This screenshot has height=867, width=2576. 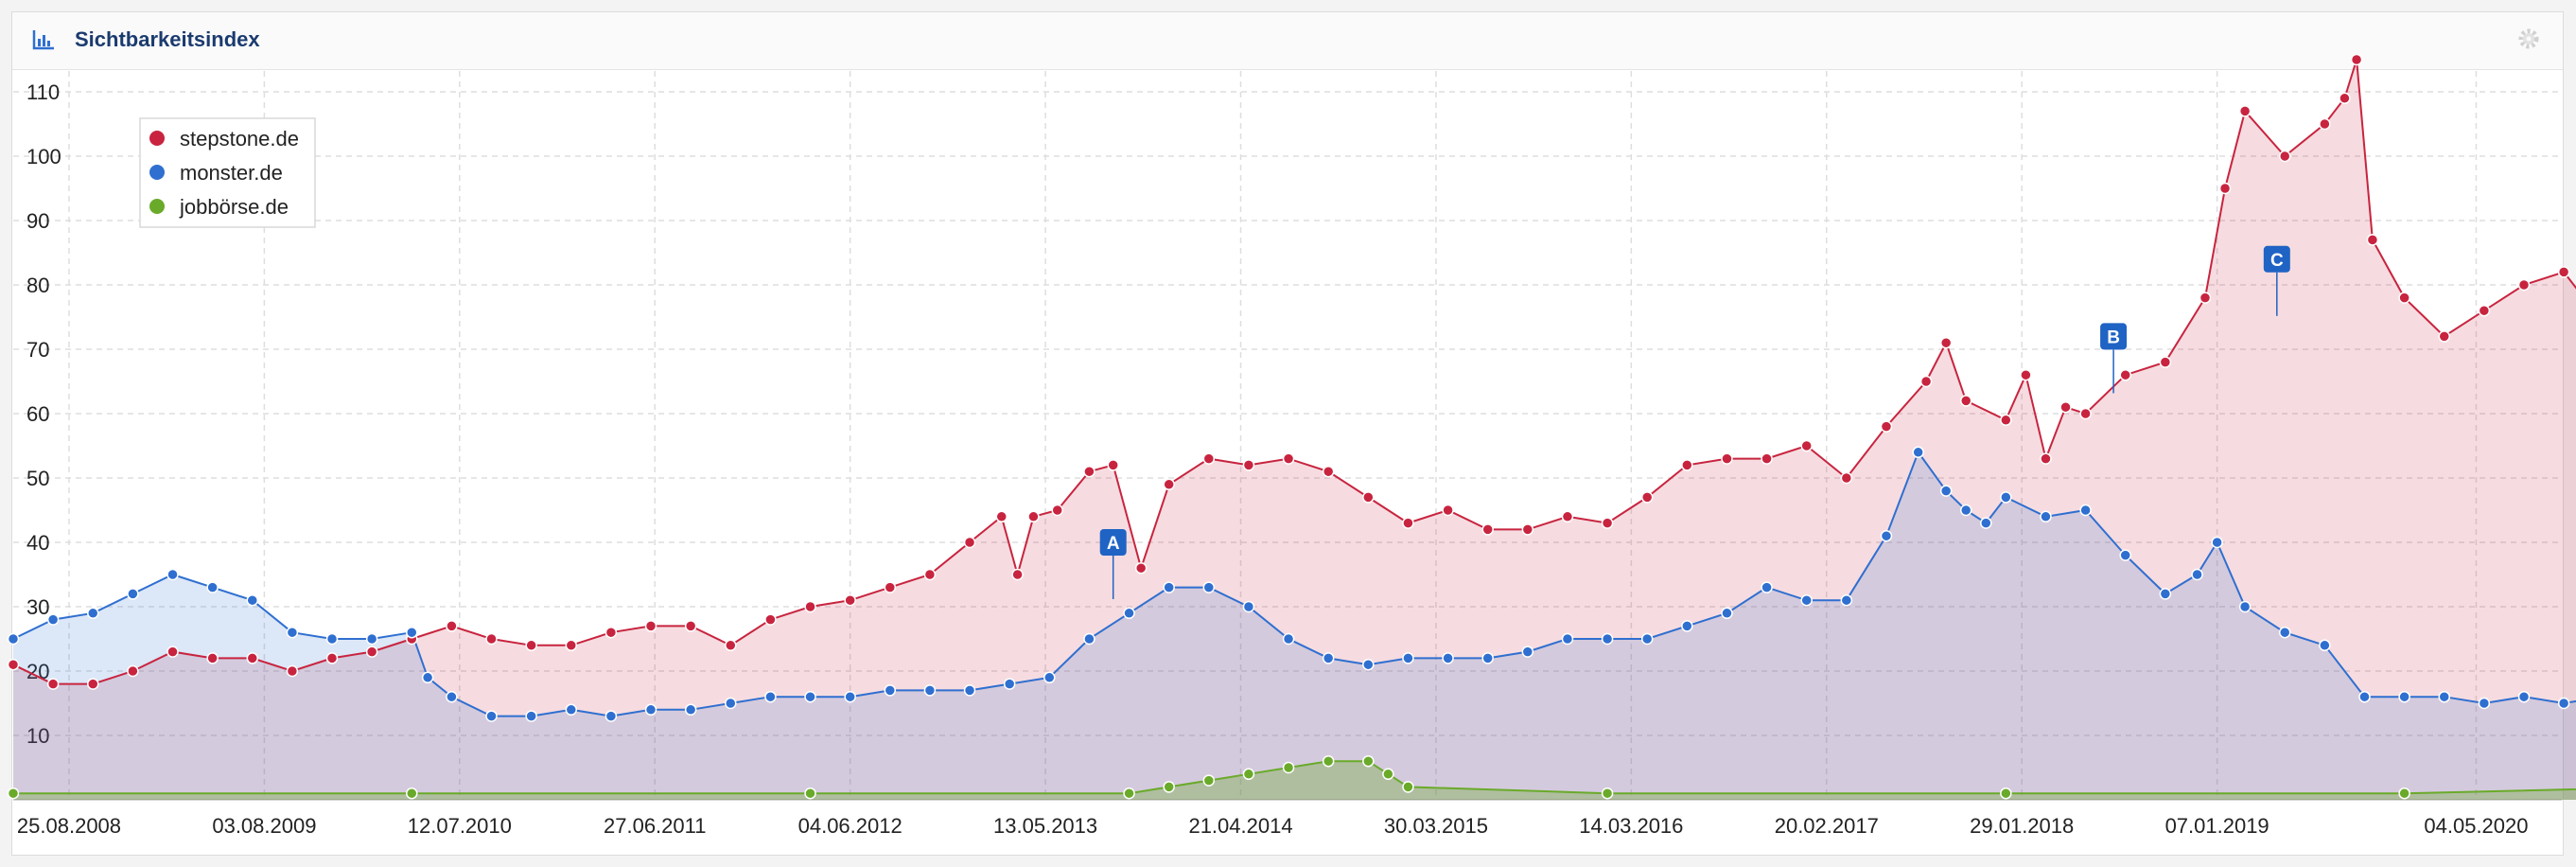 I want to click on legend-item-jobborse: jobbörse.de, so click(x=219, y=207).